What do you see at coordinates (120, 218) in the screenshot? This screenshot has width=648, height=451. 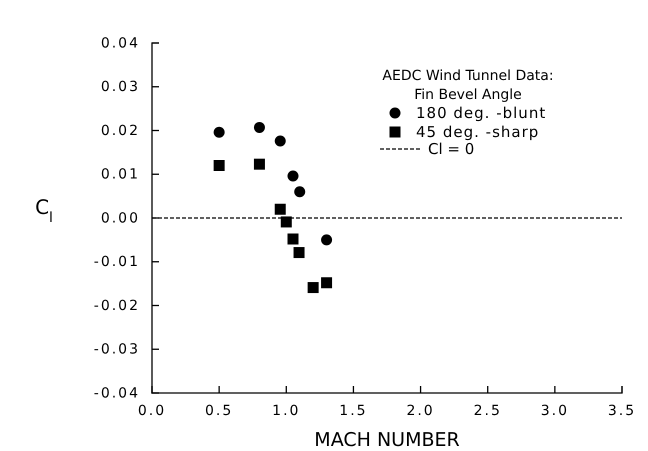 I see `y-tick-label: 0.00` at bounding box center [120, 218].